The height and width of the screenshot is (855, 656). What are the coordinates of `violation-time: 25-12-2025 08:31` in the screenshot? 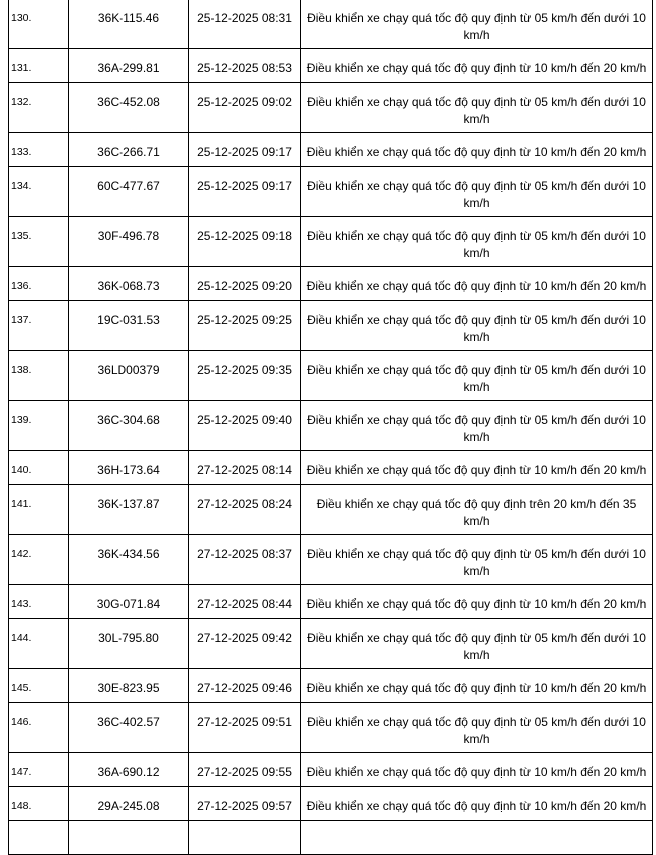 It's located at (244, 24).